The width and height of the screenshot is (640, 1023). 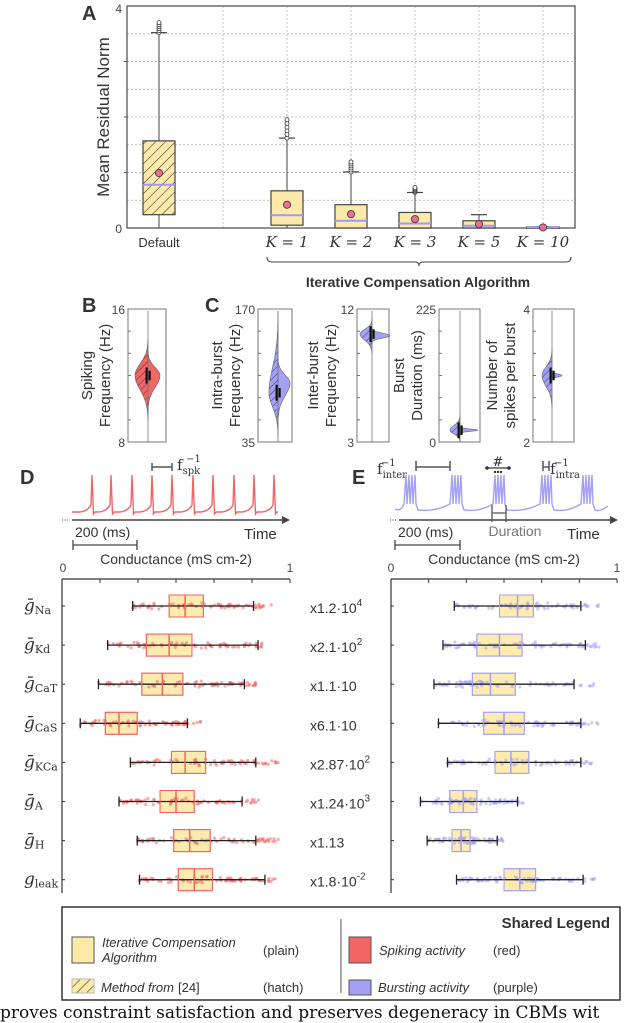 What do you see at coordinates (427, 545) in the screenshot?
I see `scale-bar` at bounding box center [427, 545].